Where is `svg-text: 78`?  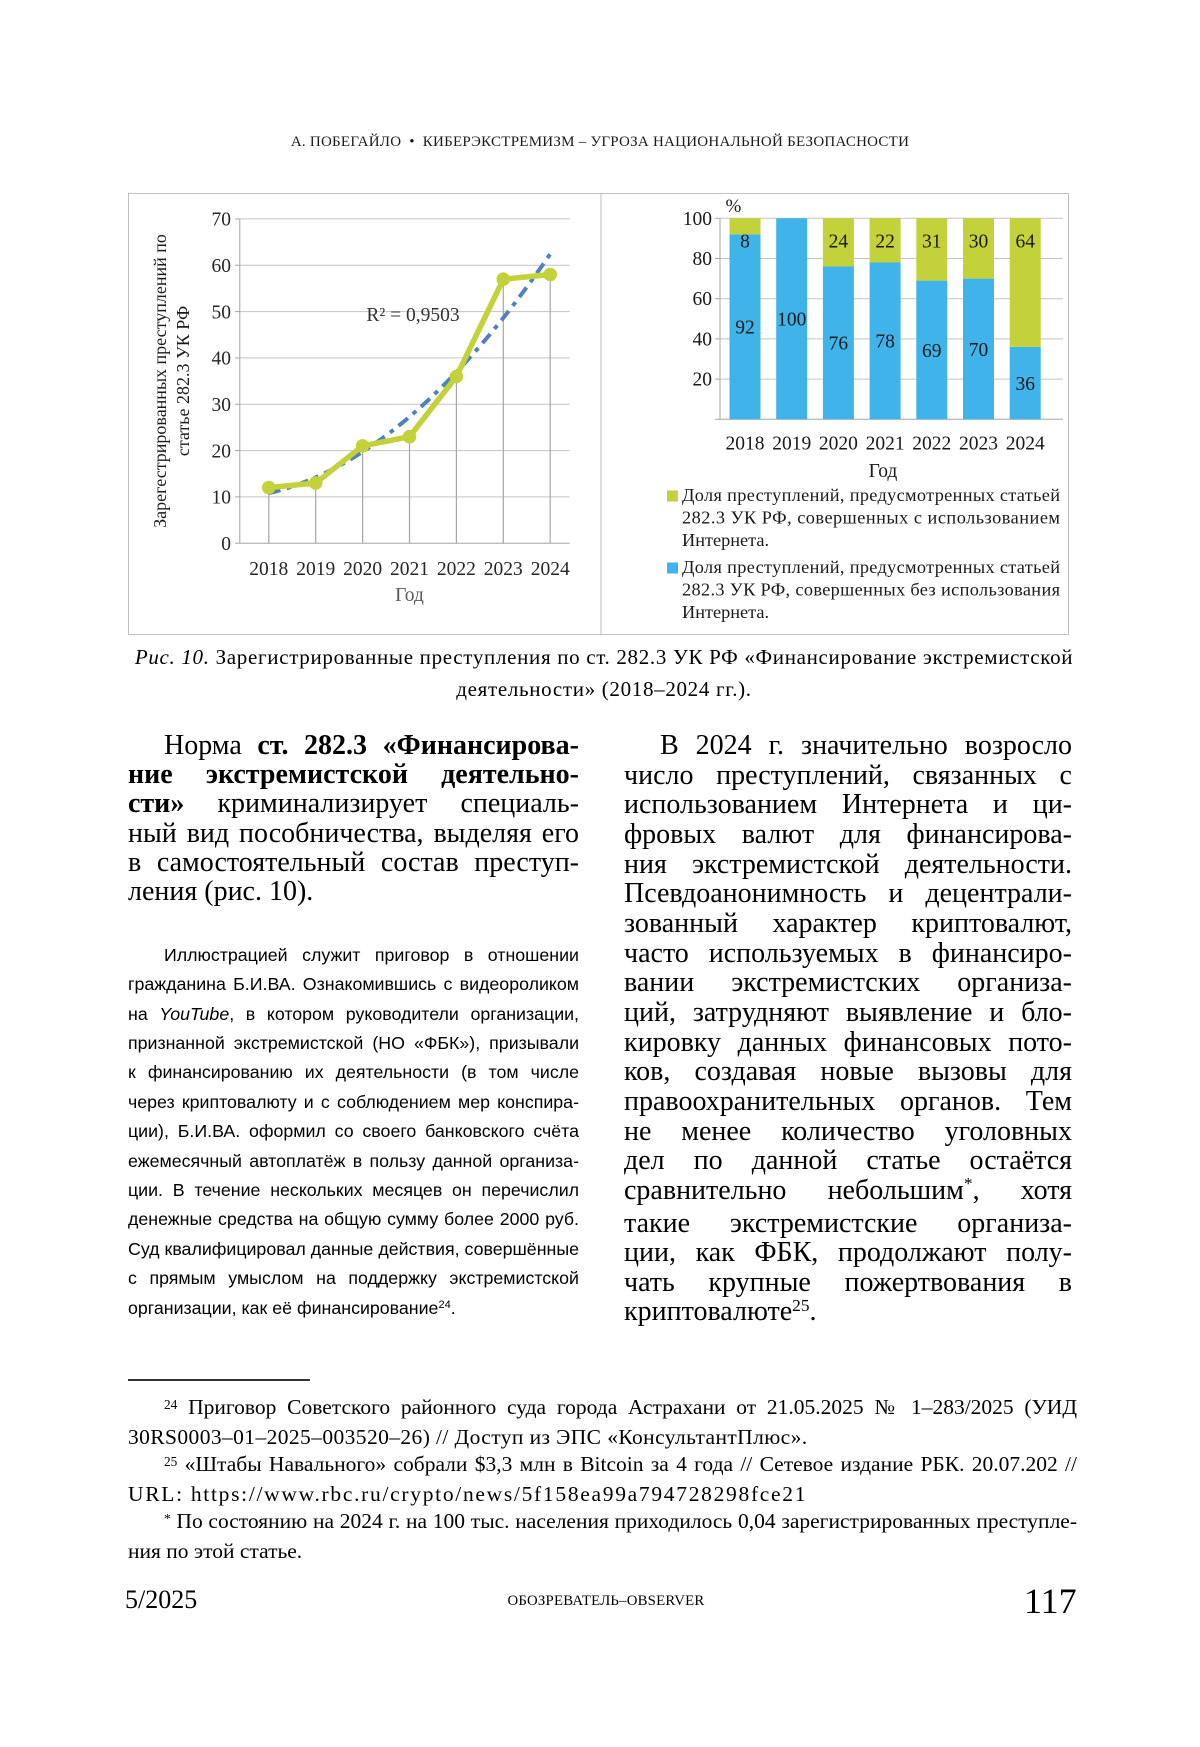
svg-text: 78 is located at coordinates (885, 342).